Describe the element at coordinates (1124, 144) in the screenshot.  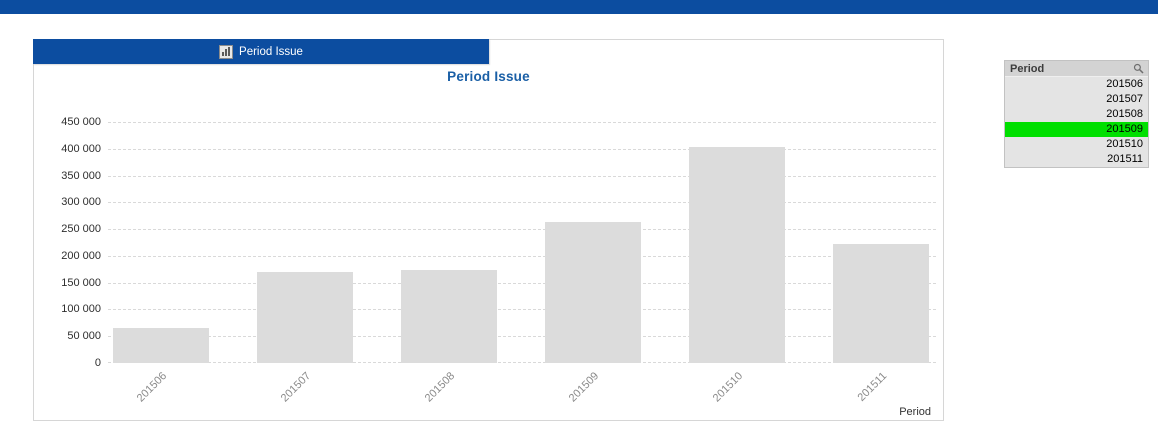
I see `listbox-item-201510: 201510` at that location.